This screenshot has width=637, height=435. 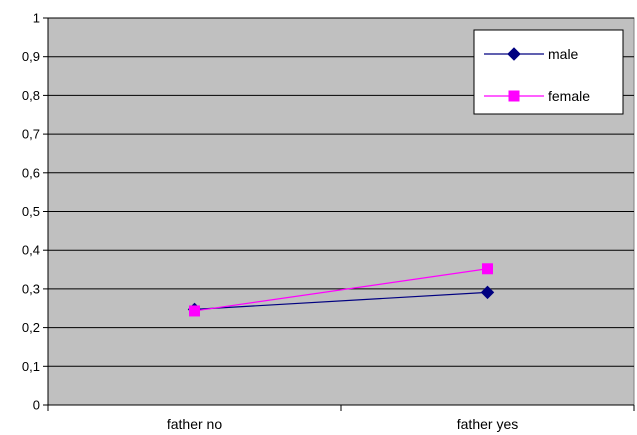 What do you see at coordinates (31, 95) in the screenshot?
I see `y-tick-label: 0,8` at bounding box center [31, 95].